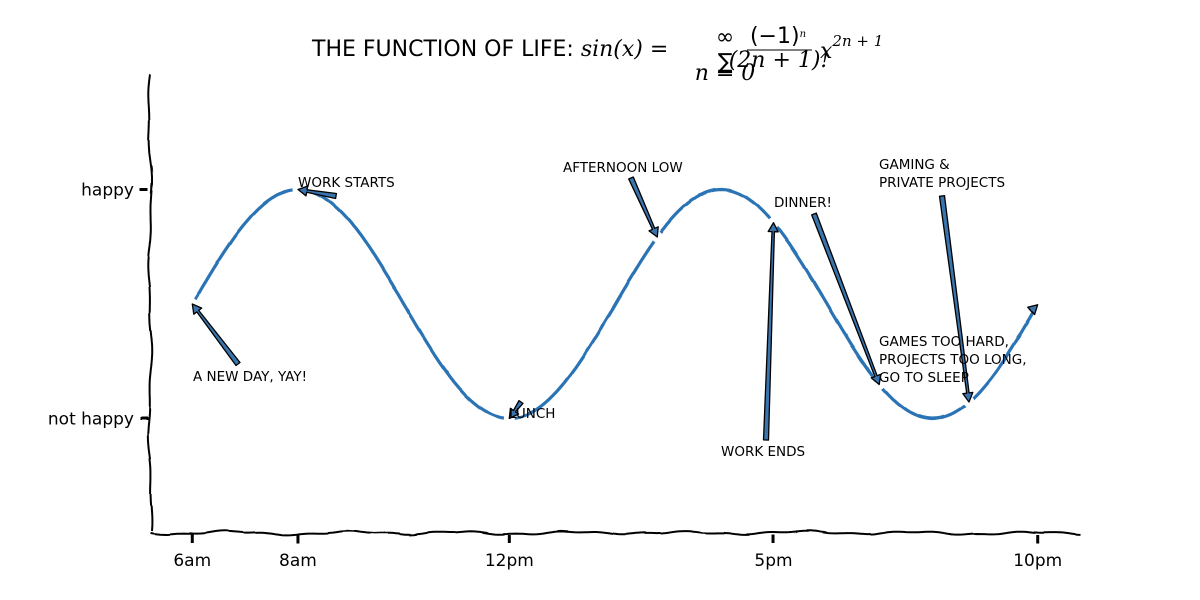  Describe the element at coordinates (775, 36) in the screenshot. I see `title-frac-num: (−1)` at that location.